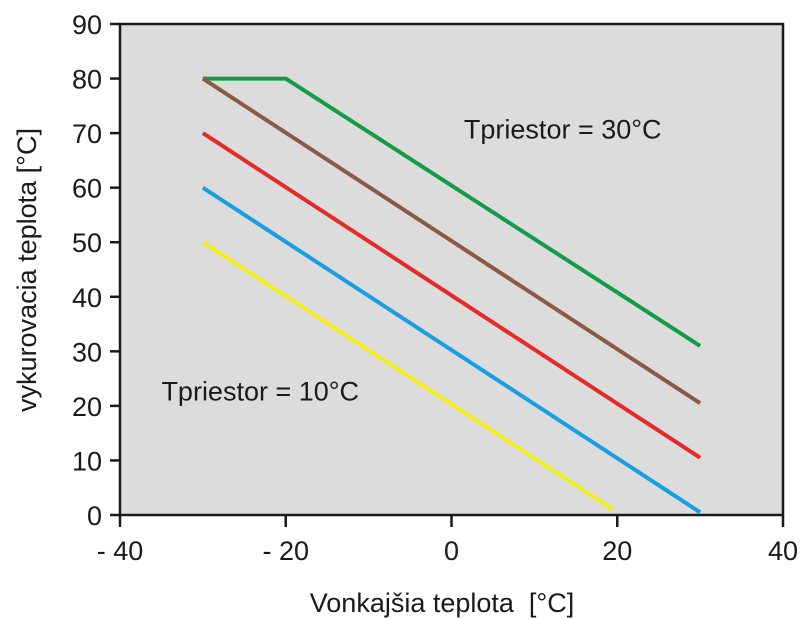  Describe the element at coordinates (87, 407) in the screenshot. I see `y-tick-label: 20` at that location.